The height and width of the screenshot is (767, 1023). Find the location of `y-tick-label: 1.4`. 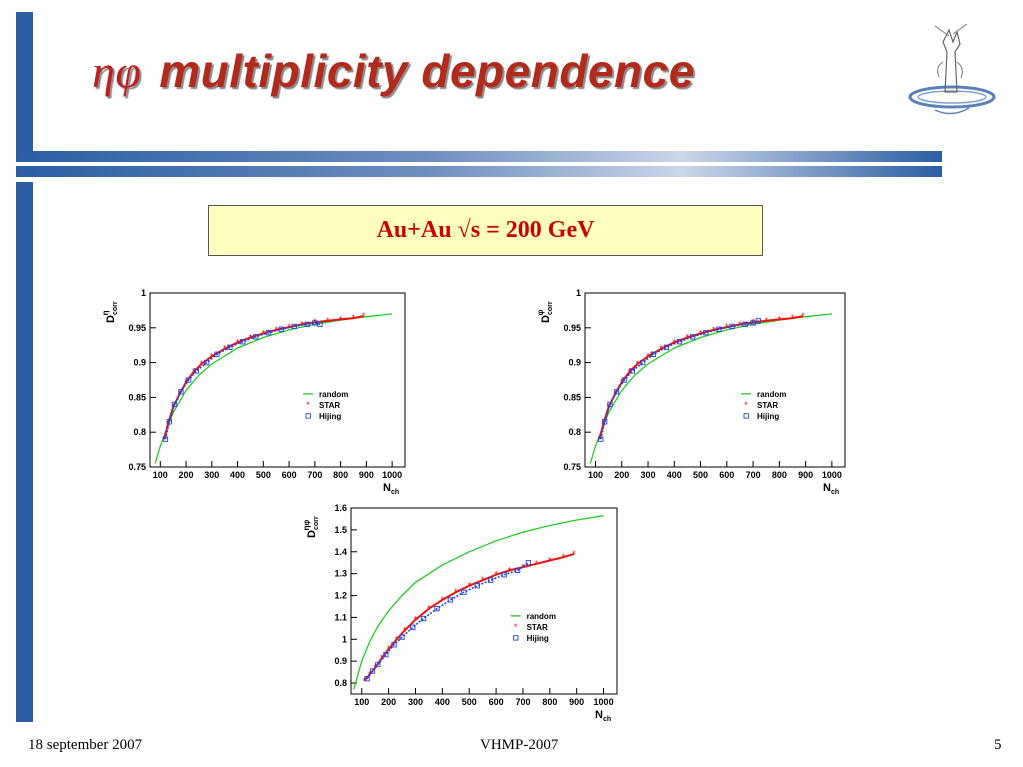

y-tick-label: 1.4 is located at coordinates (340, 552).